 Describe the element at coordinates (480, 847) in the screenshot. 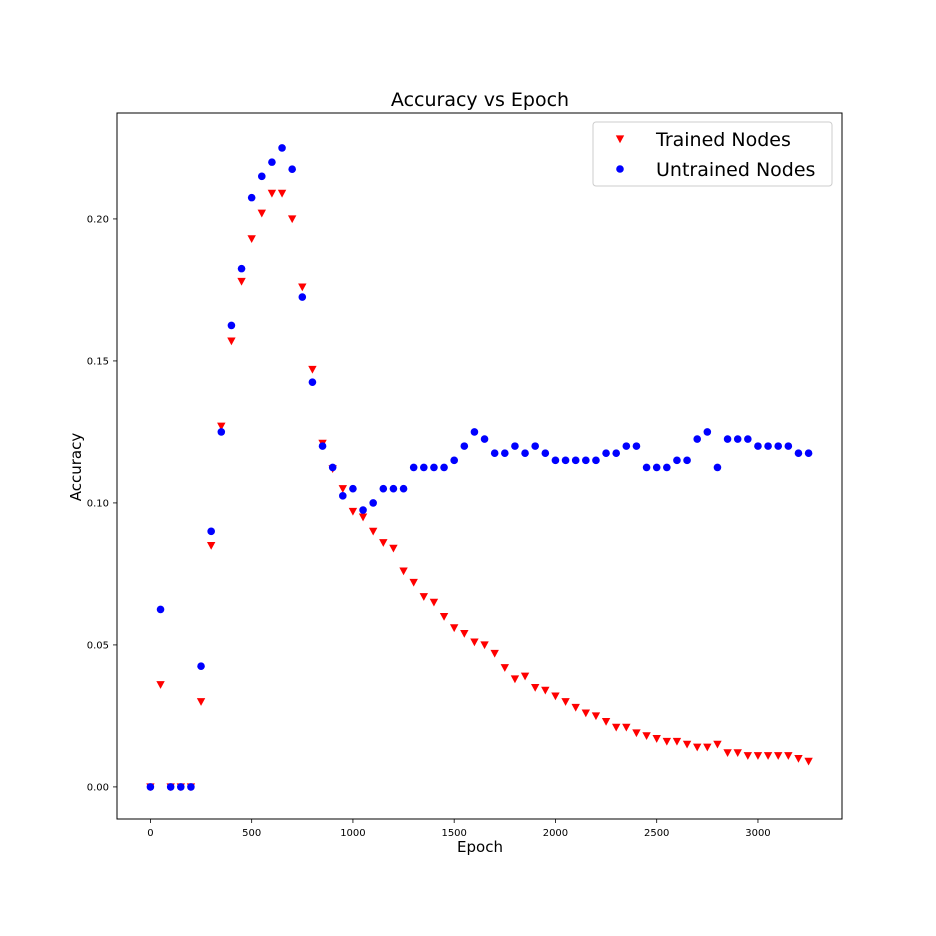

I see `x-axis-title: Epoch` at that location.